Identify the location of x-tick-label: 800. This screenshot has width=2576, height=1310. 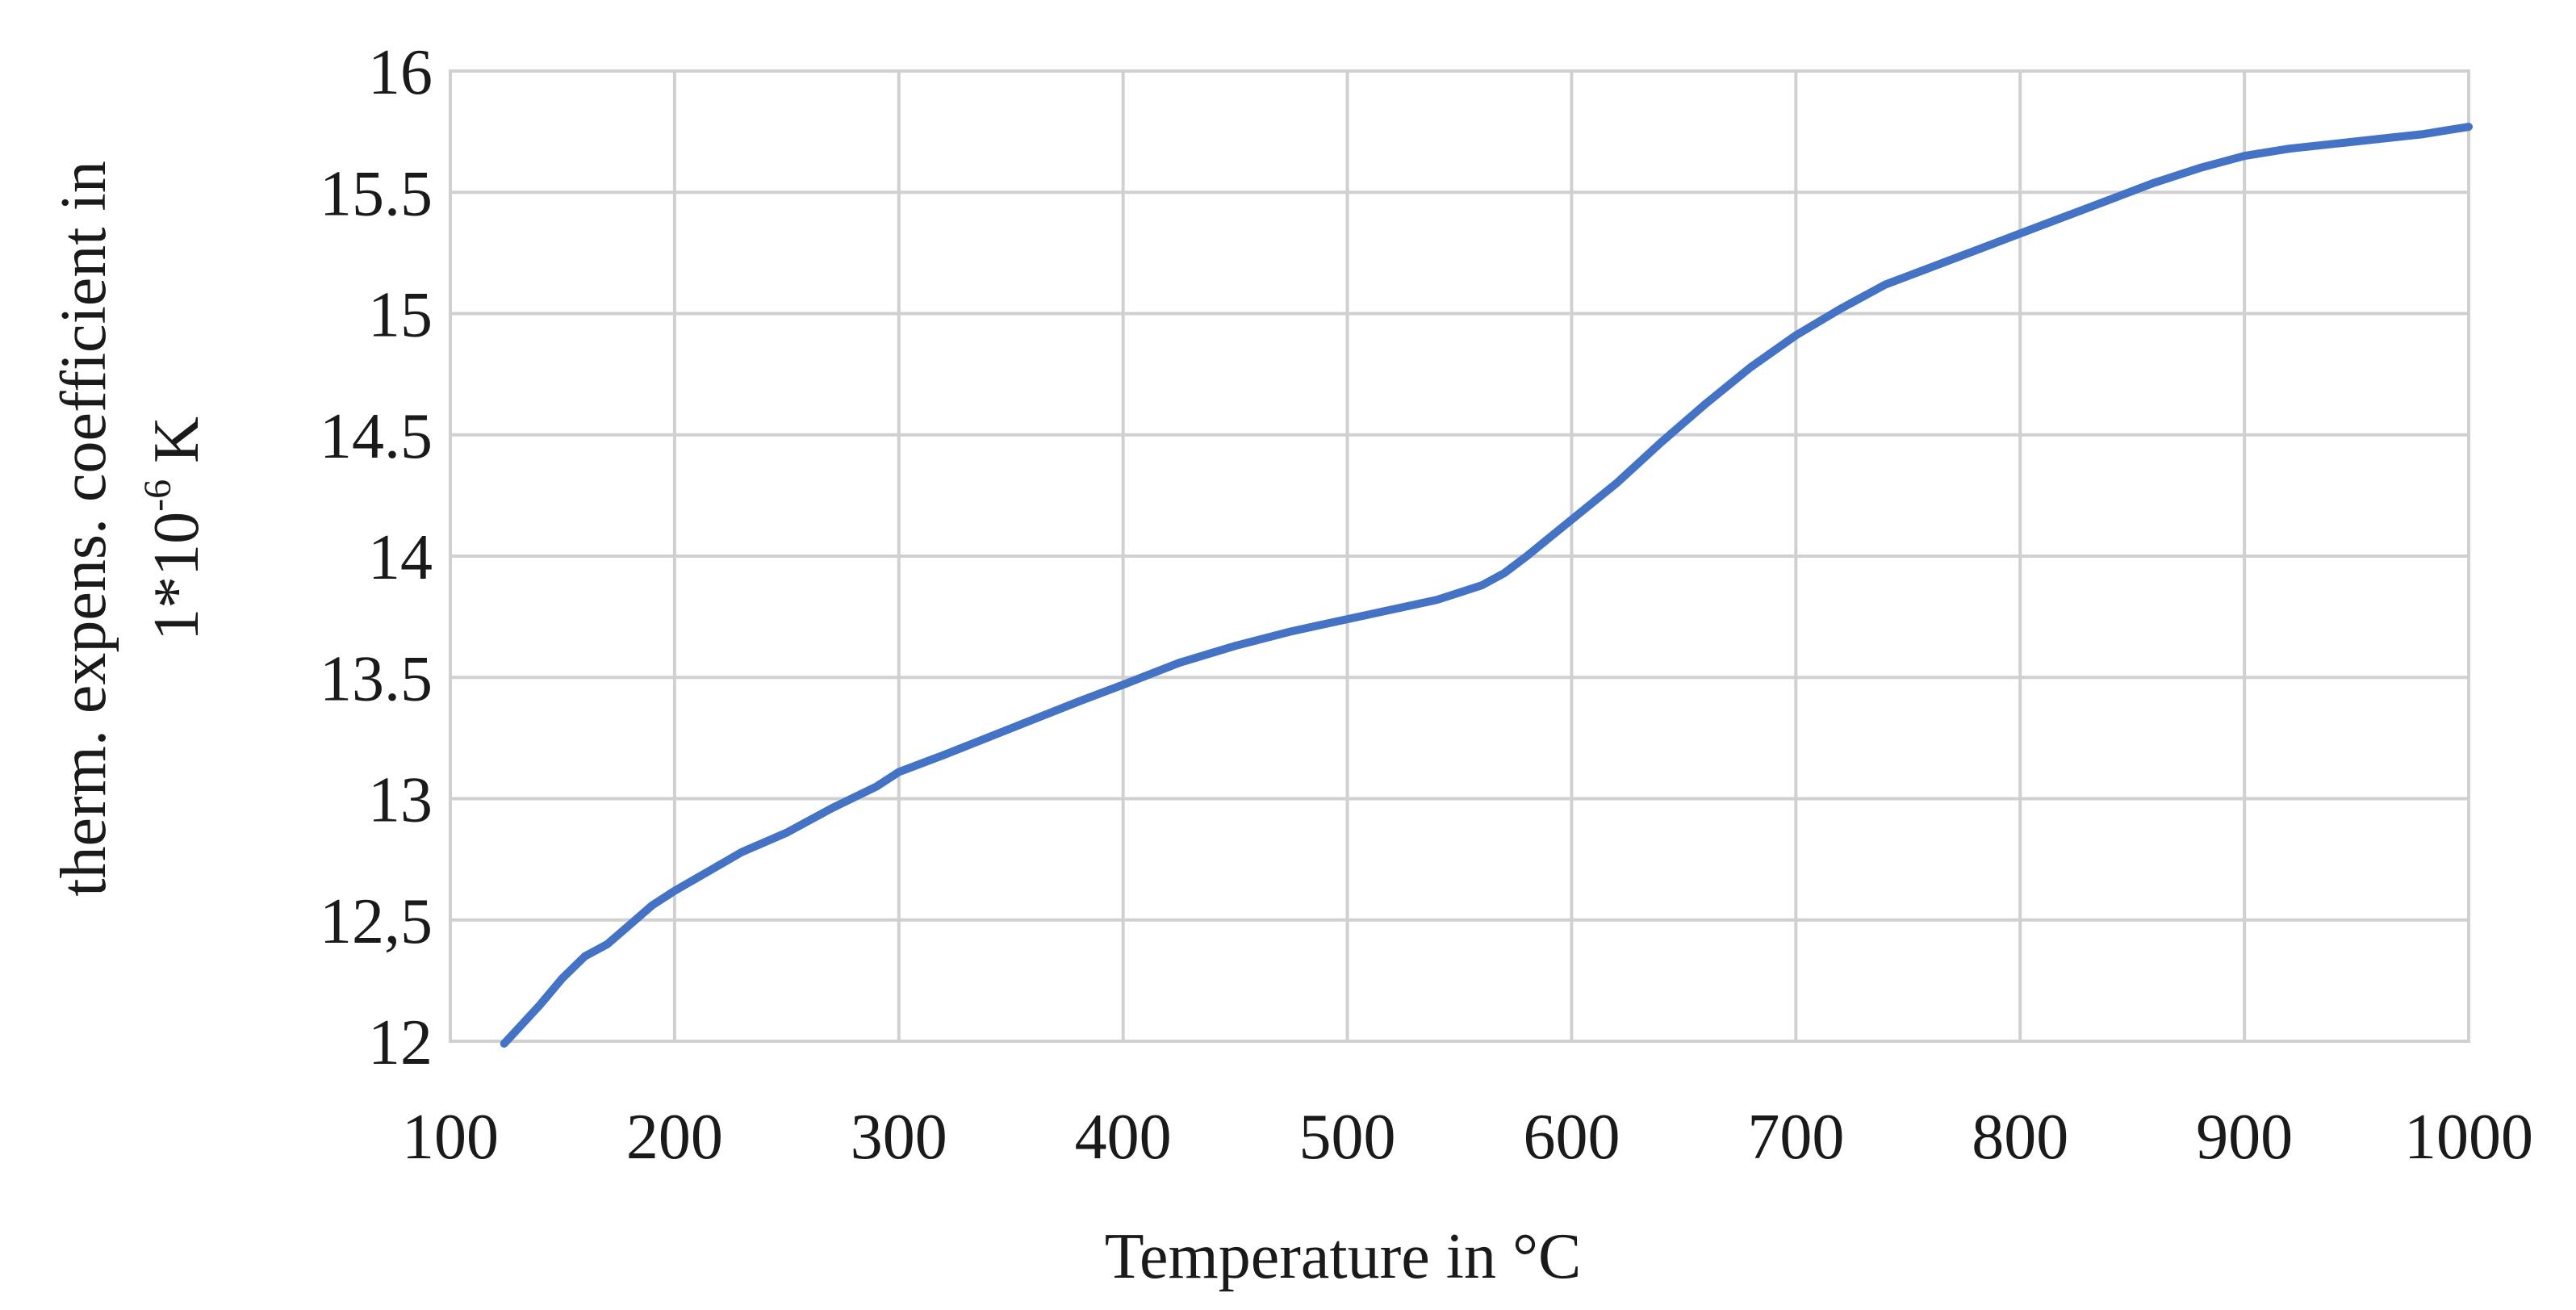
(2020, 1137).